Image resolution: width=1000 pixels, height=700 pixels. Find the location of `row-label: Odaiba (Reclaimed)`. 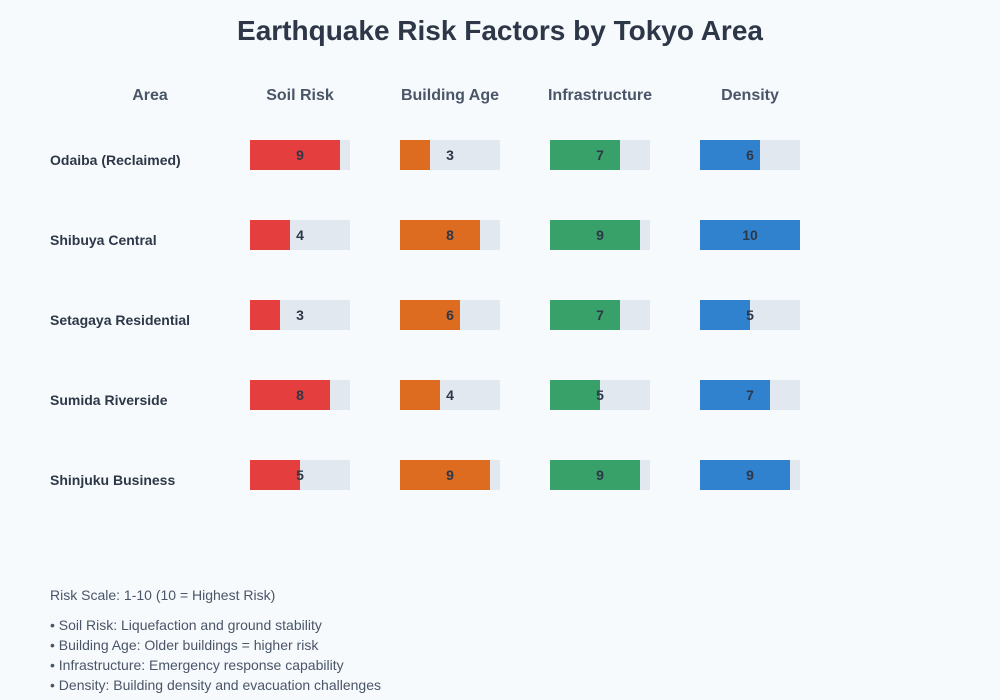

row-label: Odaiba (Reclaimed) is located at coordinates (115, 160).